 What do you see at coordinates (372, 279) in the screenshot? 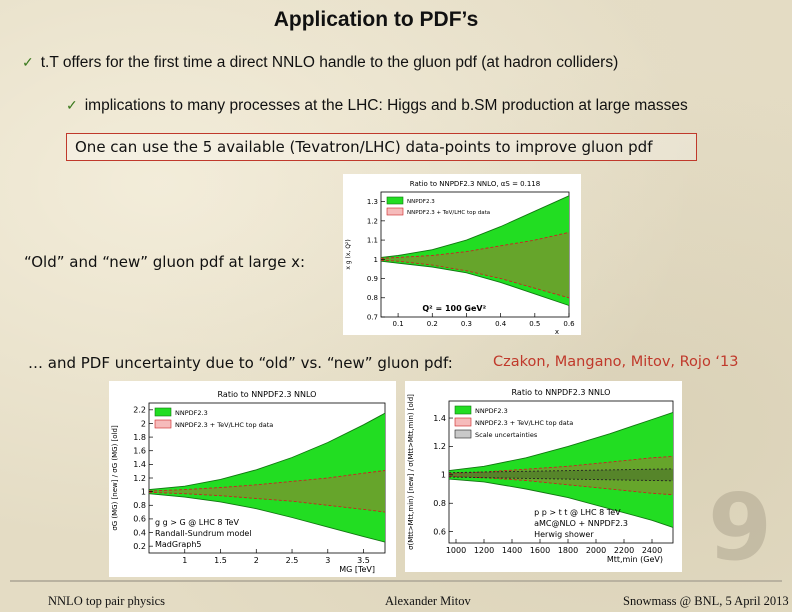
I see `y-tick-label: 0.9` at bounding box center [372, 279].